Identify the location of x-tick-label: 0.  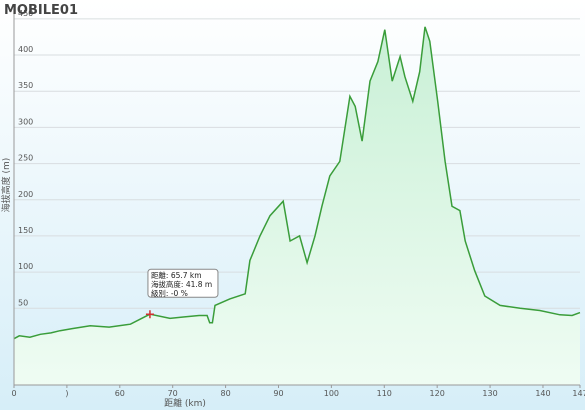
(13, 393).